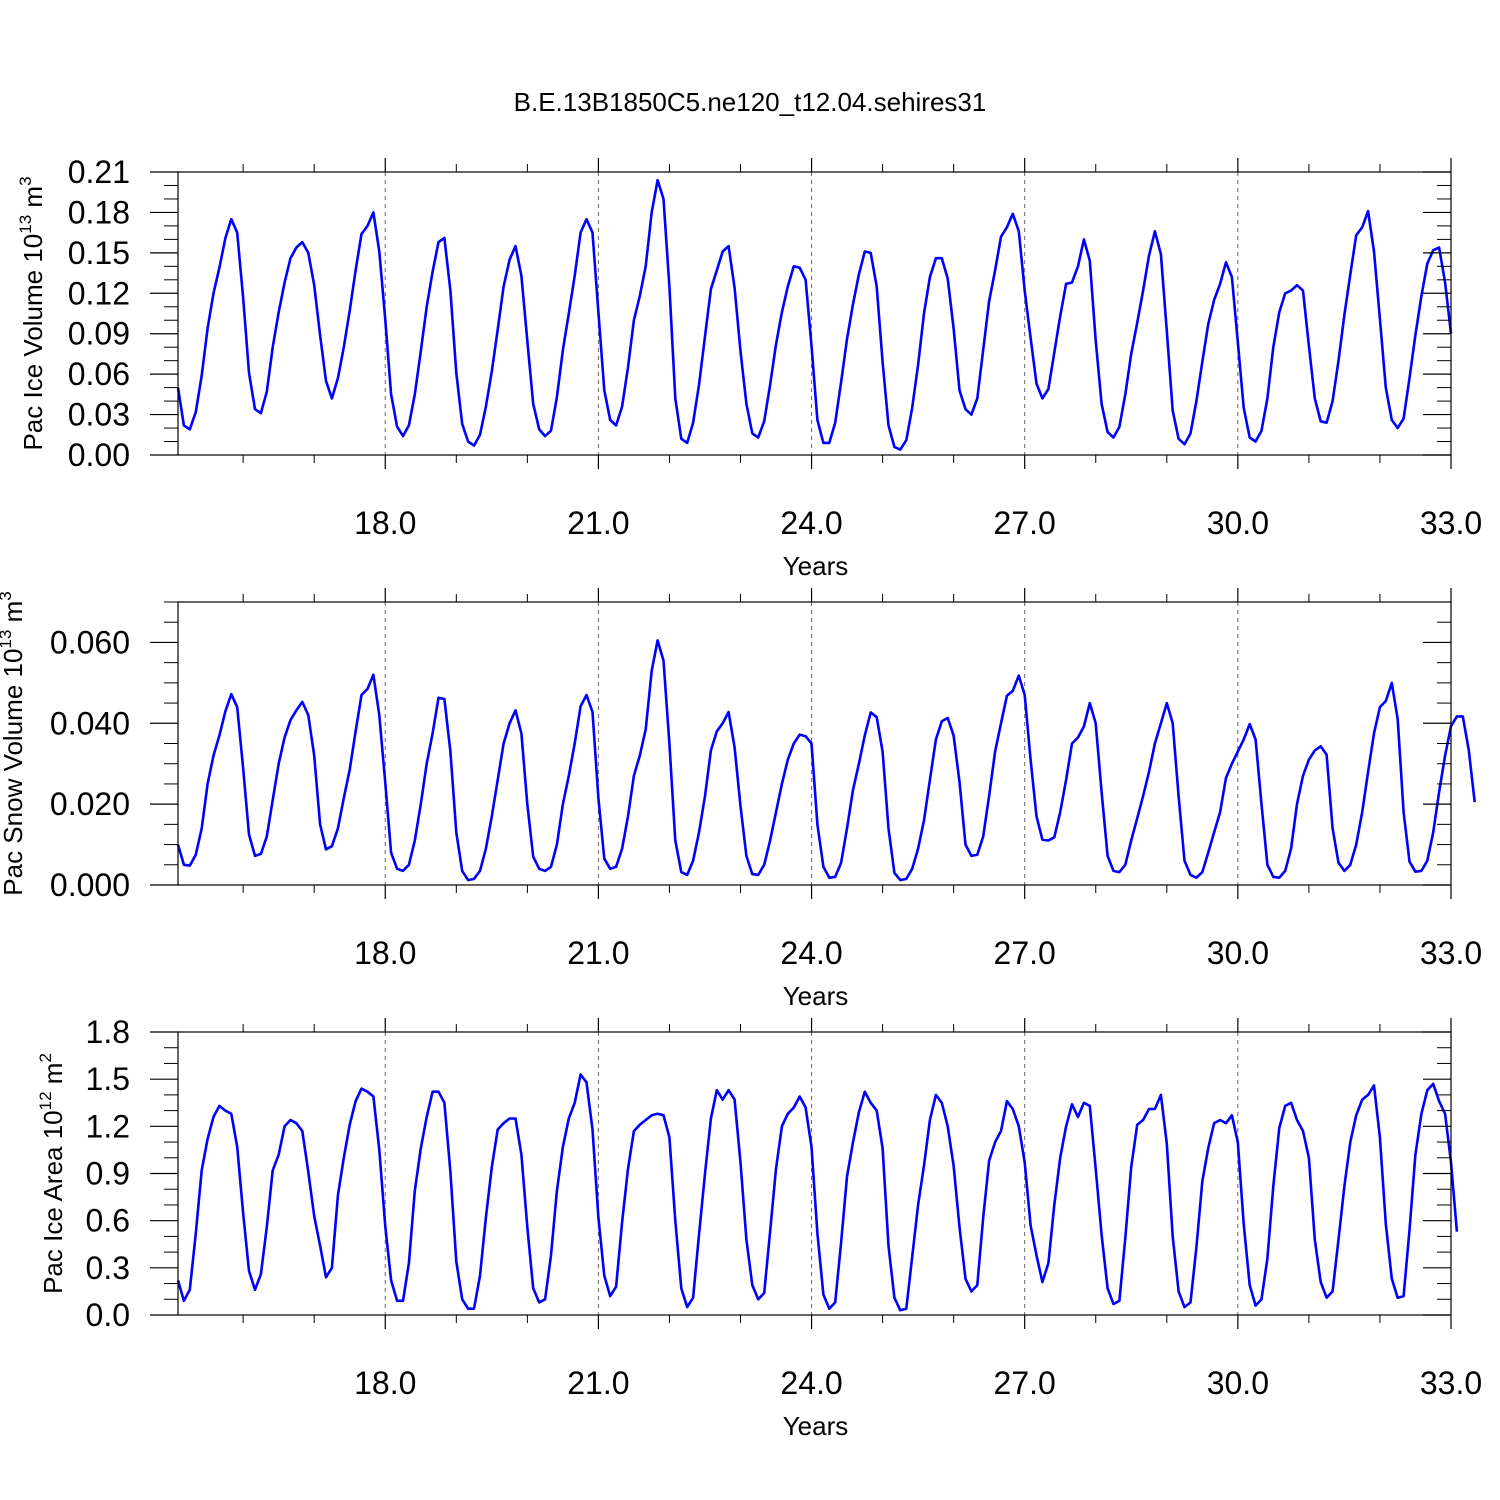 Image resolution: width=1500 pixels, height=1500 pixels. I want to click on y-tick-label: 1.8, so click(108, 1032).